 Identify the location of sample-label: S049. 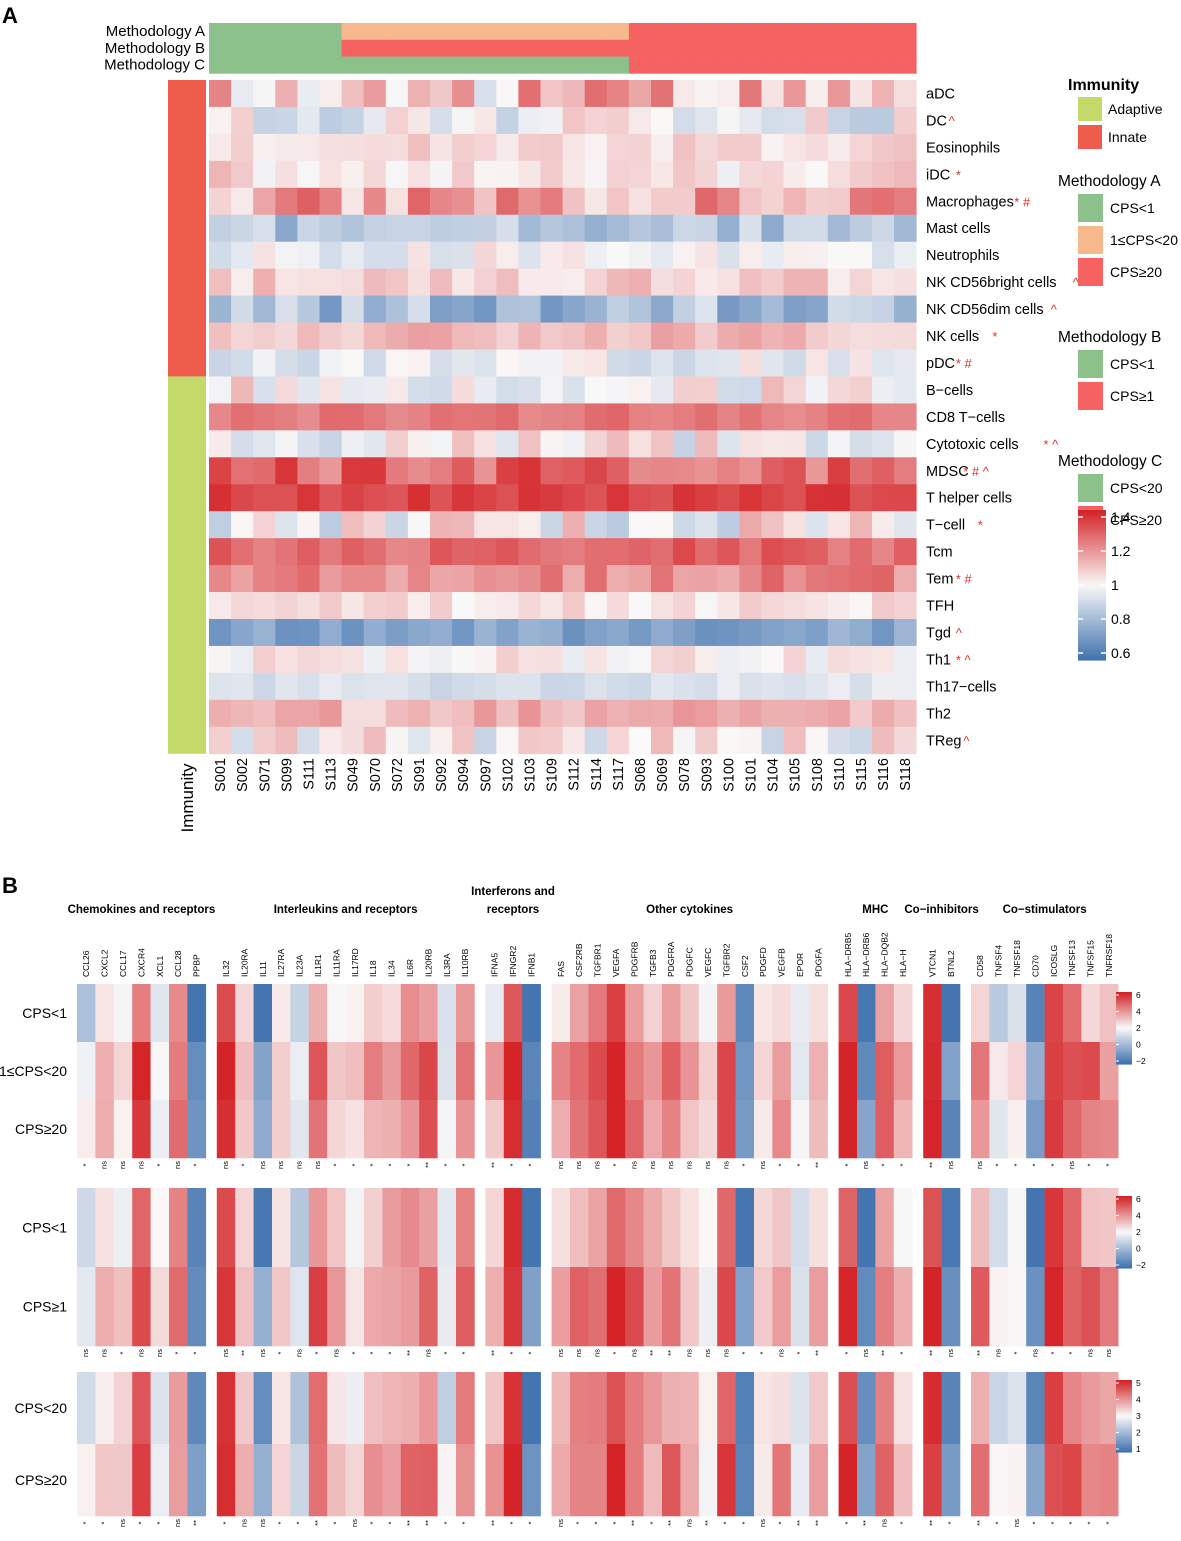
(354, 775).